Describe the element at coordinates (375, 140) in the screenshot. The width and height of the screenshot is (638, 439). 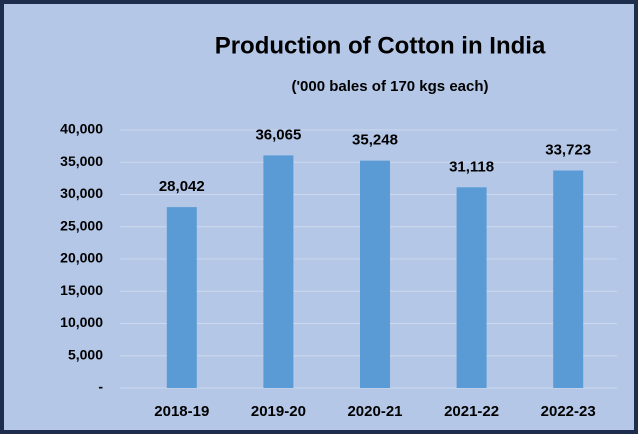
I see `data-label: 35,248` at that location.